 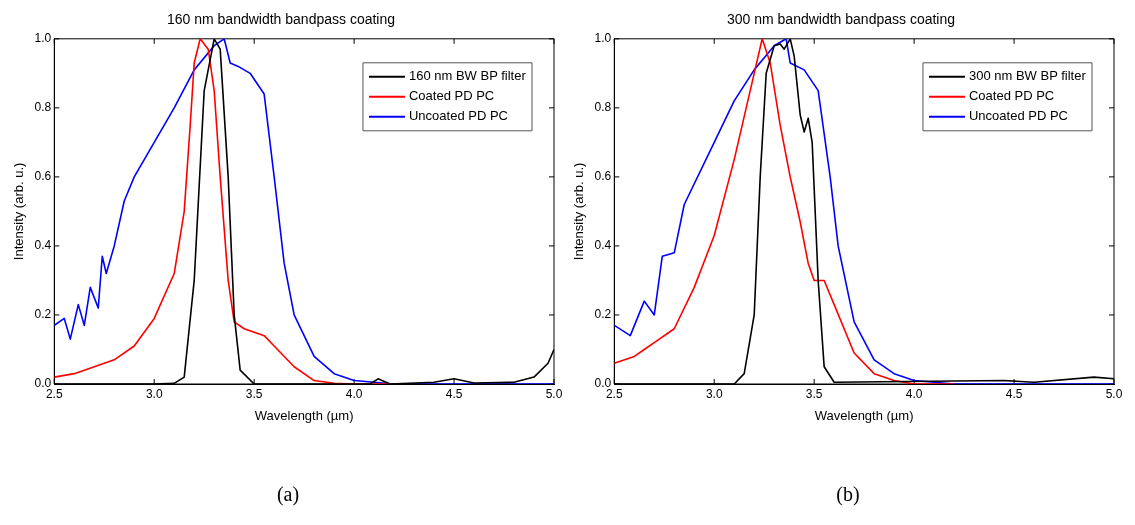 I want to click on text: (a), so click(x=288, y=494).